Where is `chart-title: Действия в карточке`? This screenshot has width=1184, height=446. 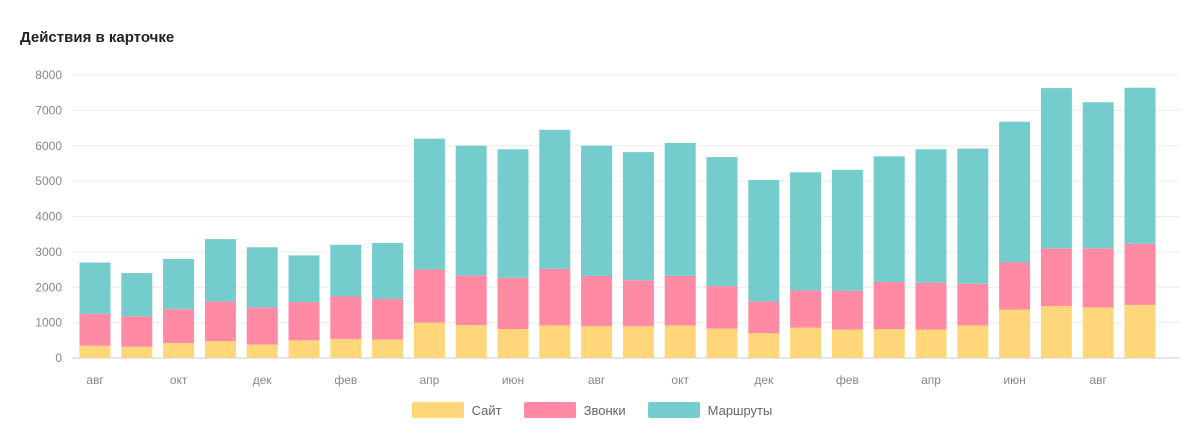
chart-title: Действия в карточке is located at coordinates (97, 37).